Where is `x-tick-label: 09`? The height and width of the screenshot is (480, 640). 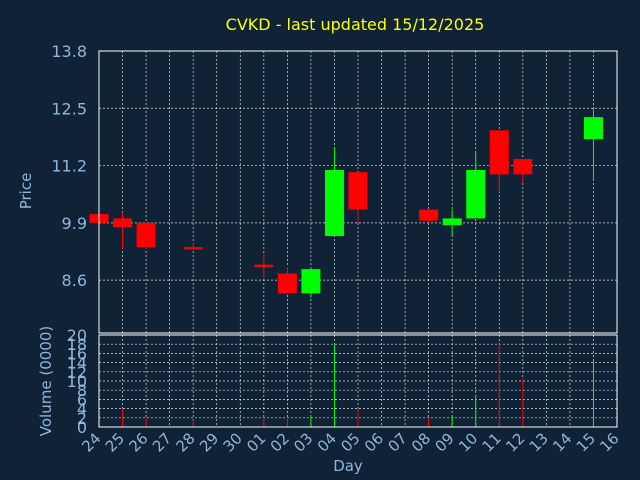
x-tick-label: 09 is located at coordinates (445, 442).